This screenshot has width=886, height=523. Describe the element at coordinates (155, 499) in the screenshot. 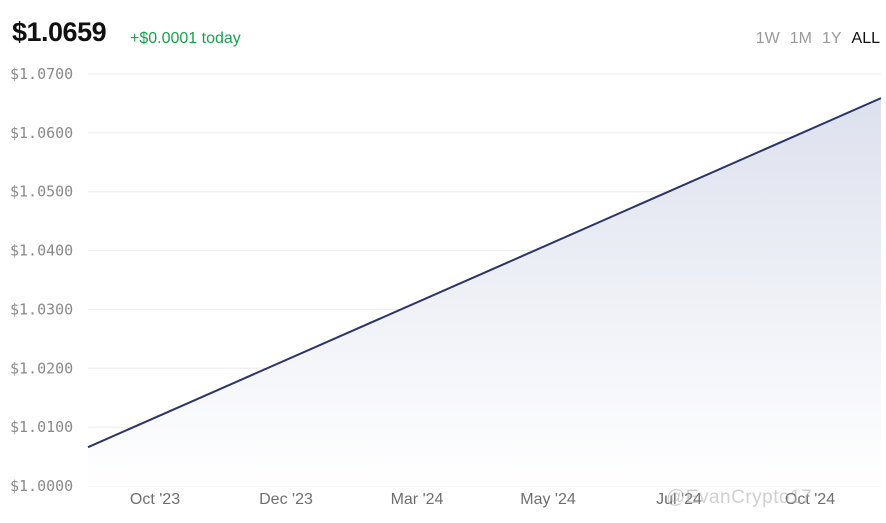

I see `x-tick-label: Oct '23` at that location.